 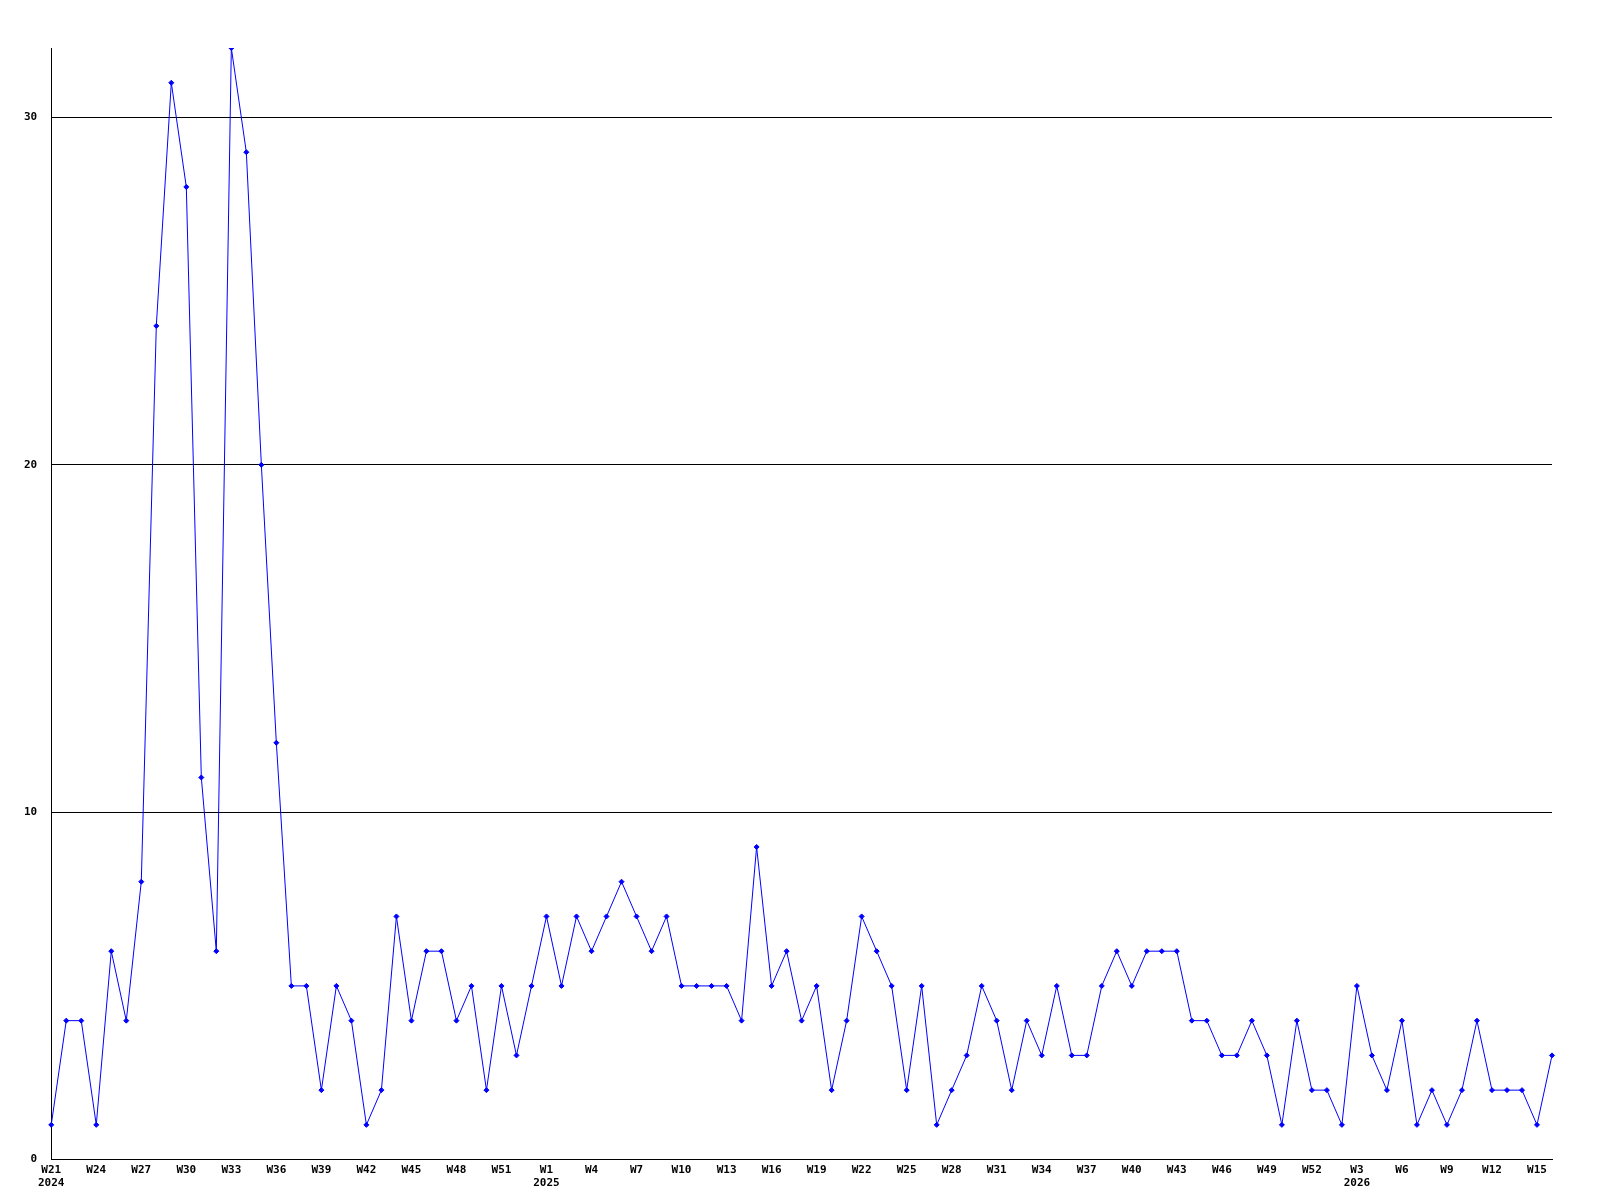 I want to click on x-tick-label: W21 2024, so click(x=51, y=1176).